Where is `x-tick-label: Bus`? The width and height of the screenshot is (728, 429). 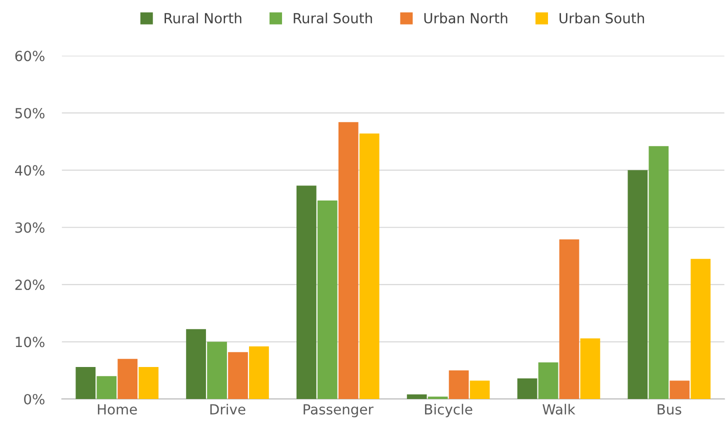
x-tick-label: Bus is located at coordinates (670, 409).